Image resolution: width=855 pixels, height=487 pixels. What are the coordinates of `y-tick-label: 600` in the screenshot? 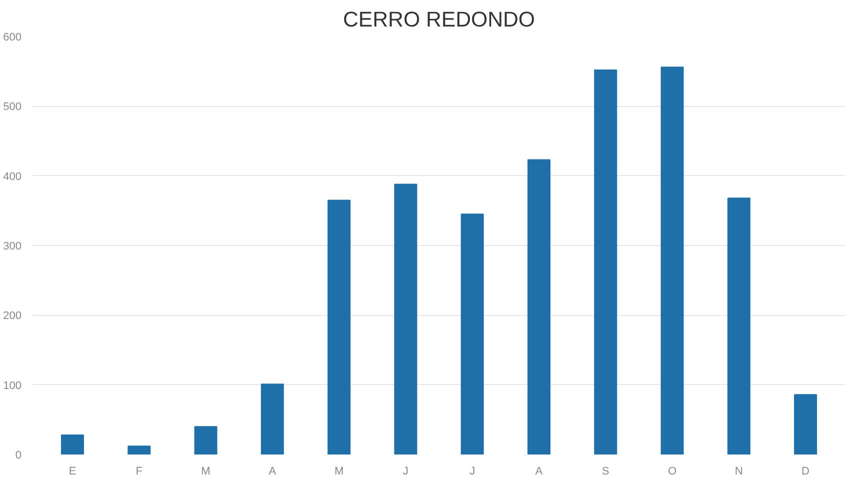 It's located at (12, 38).